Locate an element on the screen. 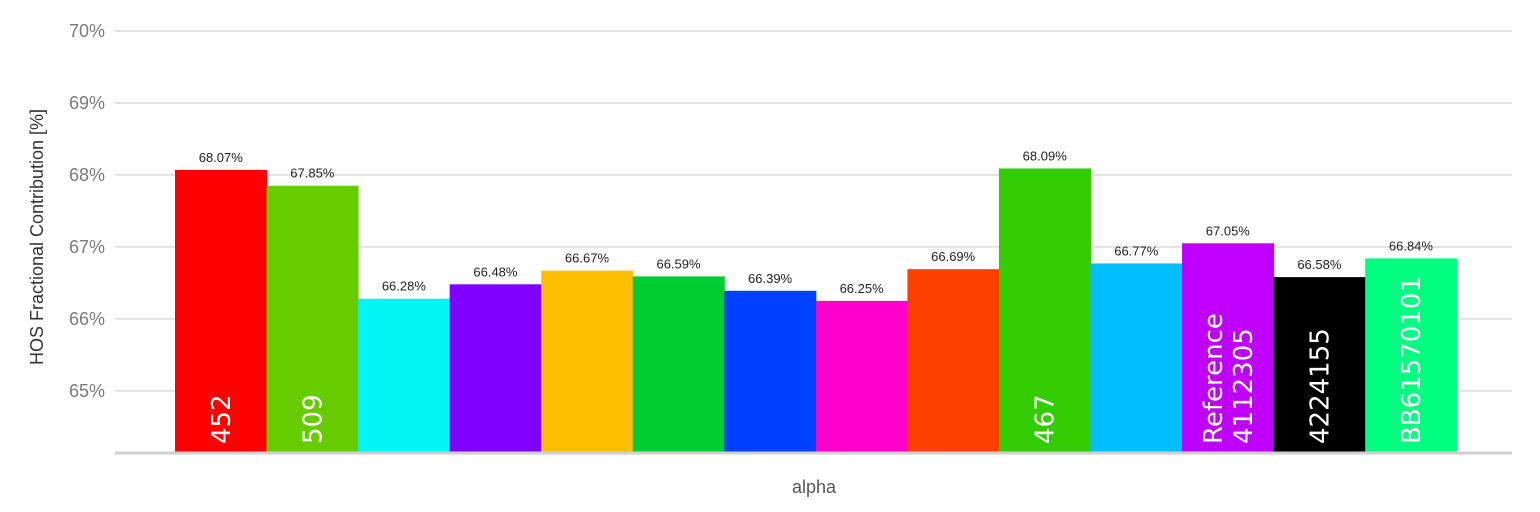  x-axis-title: alpha is located at coordinates (814, 487).